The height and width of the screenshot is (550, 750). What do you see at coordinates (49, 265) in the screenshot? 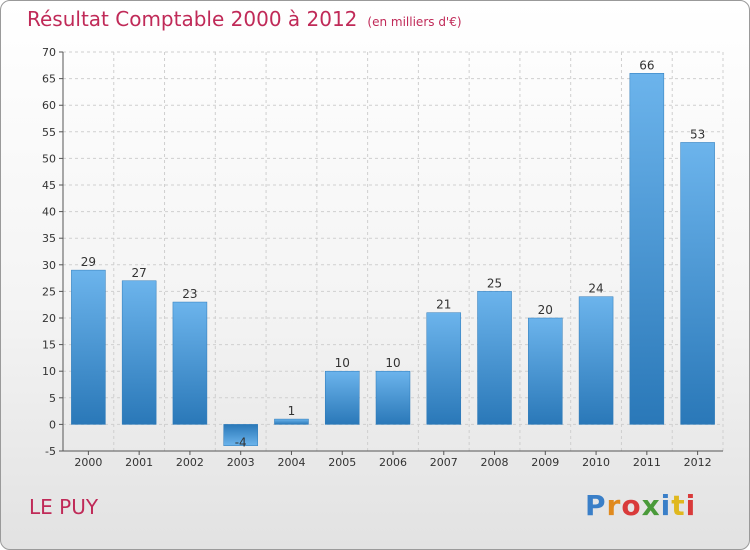
I see `y-tick-label: 30` at bounding box center [49, 265].